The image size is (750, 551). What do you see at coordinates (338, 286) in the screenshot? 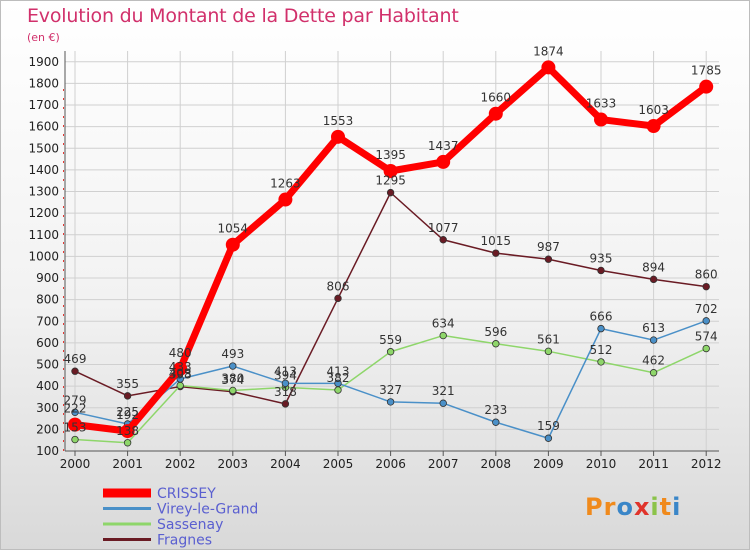
I see `data-label: 806` at bounding box center [338, 286].